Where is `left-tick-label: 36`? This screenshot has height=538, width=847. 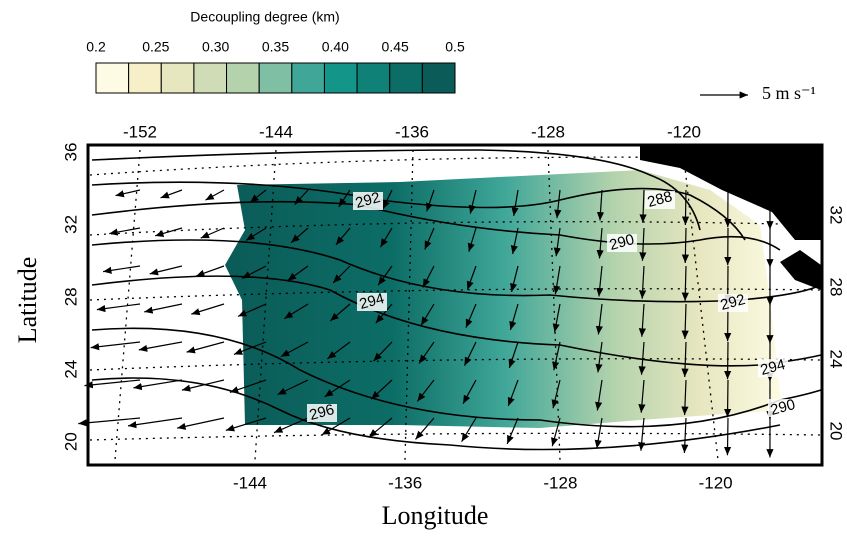
left-tick-label: 36 is located at coordinates (70, 152).